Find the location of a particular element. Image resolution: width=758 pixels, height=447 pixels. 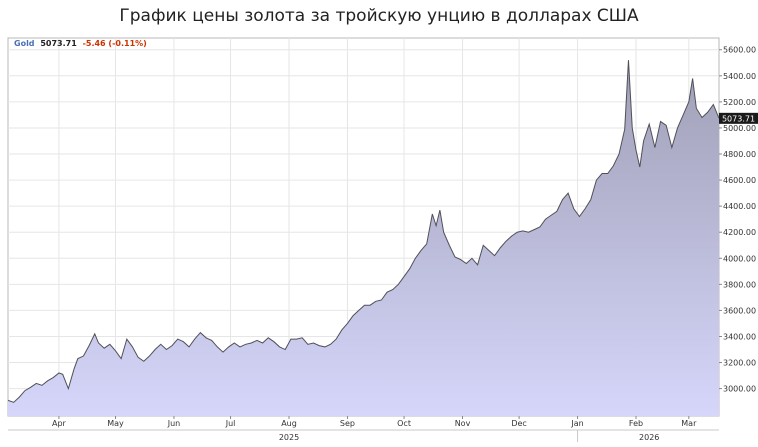

x-tick-label: Nov is located at coordinates (463, 423).